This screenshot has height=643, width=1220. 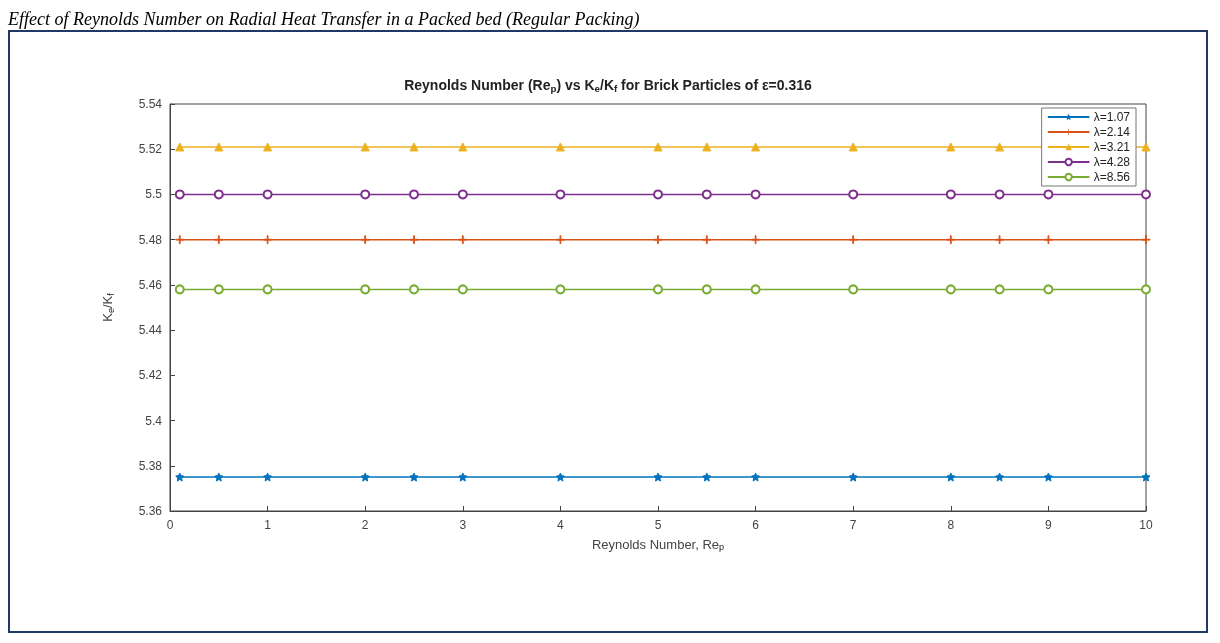 What do you see at coordinates (1112, 117) in the screenshot?
I see `legend-label: λ=1.07` at bounding box center [1112, 117].